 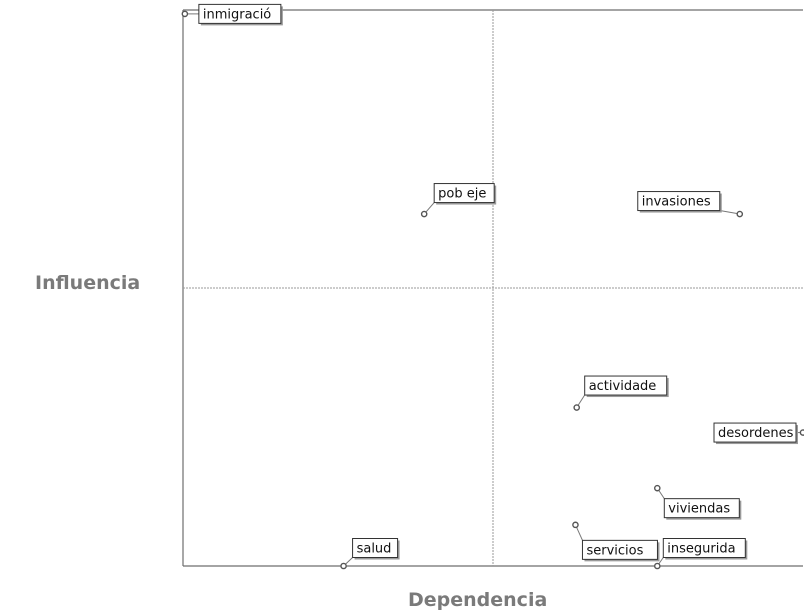 I want to click on point-label-inmigraci-: inmigració, so click(x=237, y=14).